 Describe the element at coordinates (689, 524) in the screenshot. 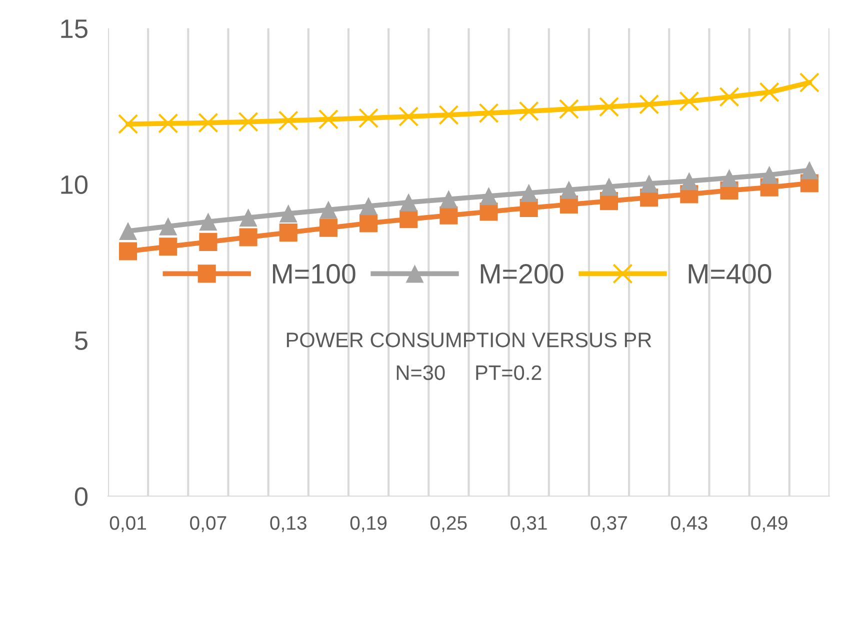

I see `x-tick-label: 0,43` at that location.